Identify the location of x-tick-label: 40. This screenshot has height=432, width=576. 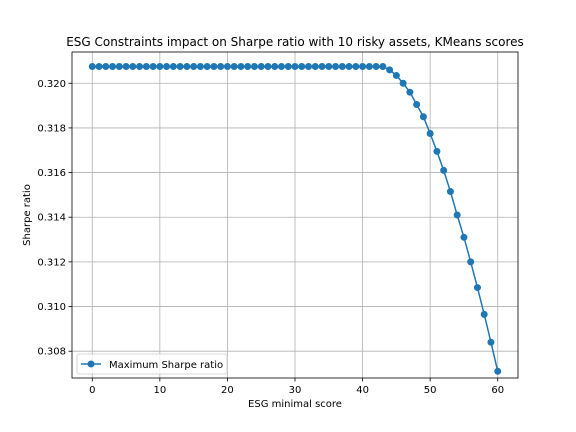
(362, 390).